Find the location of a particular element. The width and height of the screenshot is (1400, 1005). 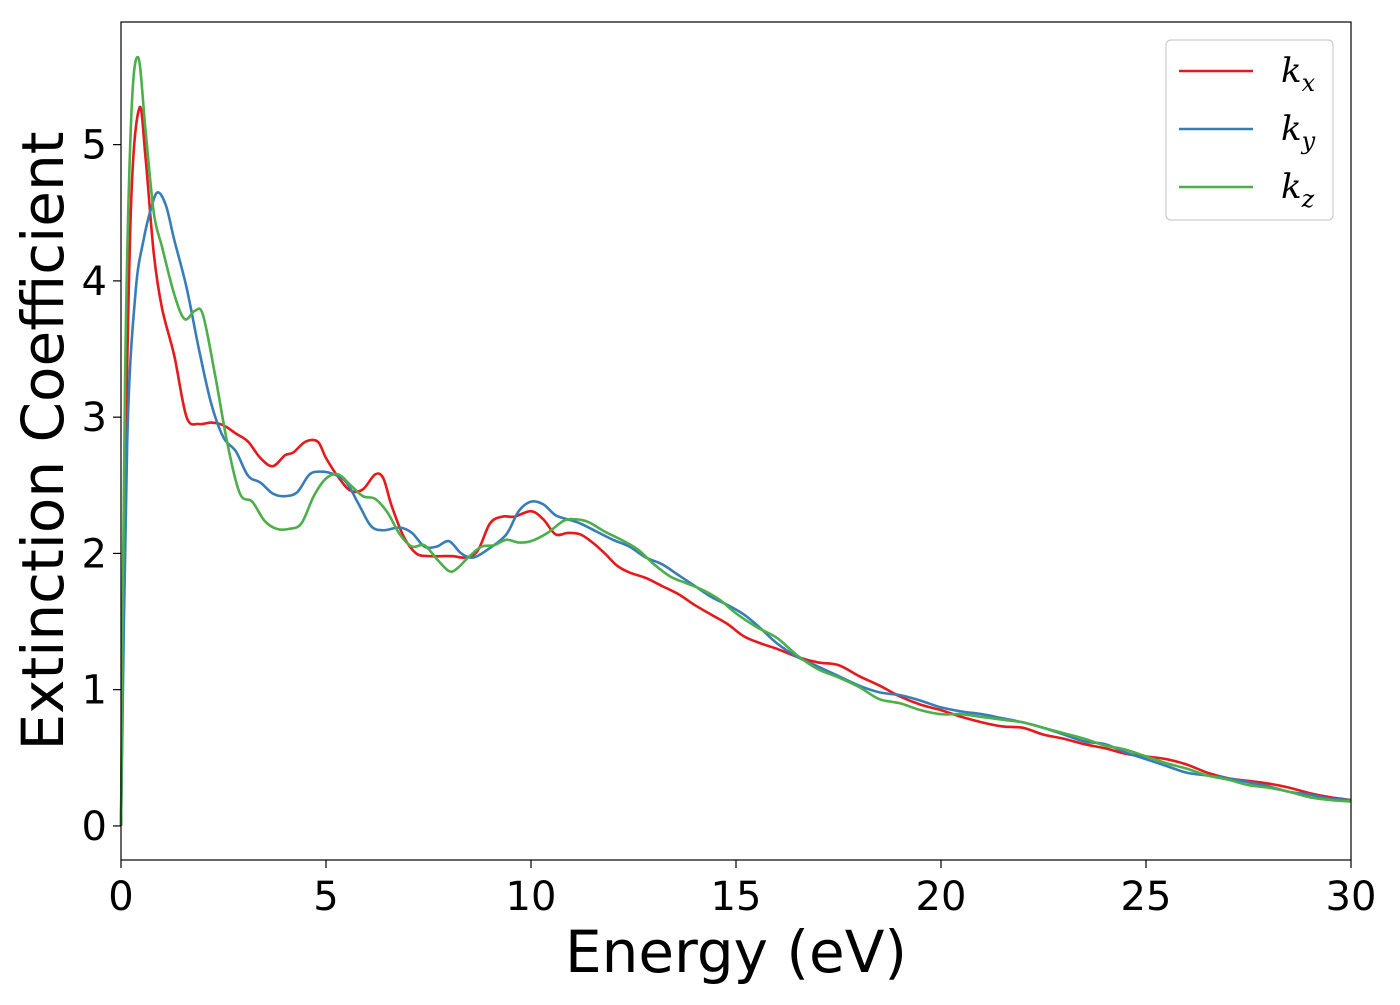

legend-label-y: ky is located at coordinates (1298, 132).